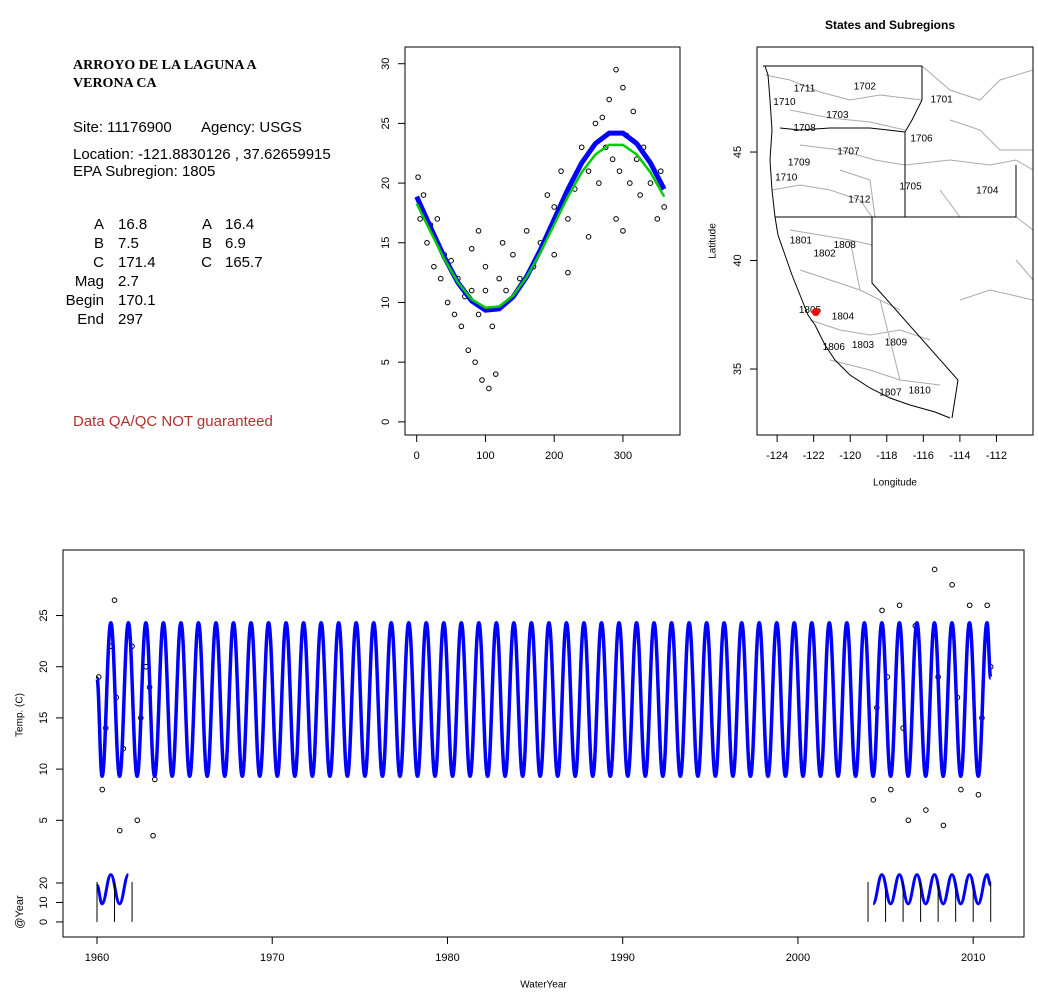 Image resolution: width=1038 pixels, height=1001 pixels. I want to click on y-tick-label: 30, so click(386, 64).